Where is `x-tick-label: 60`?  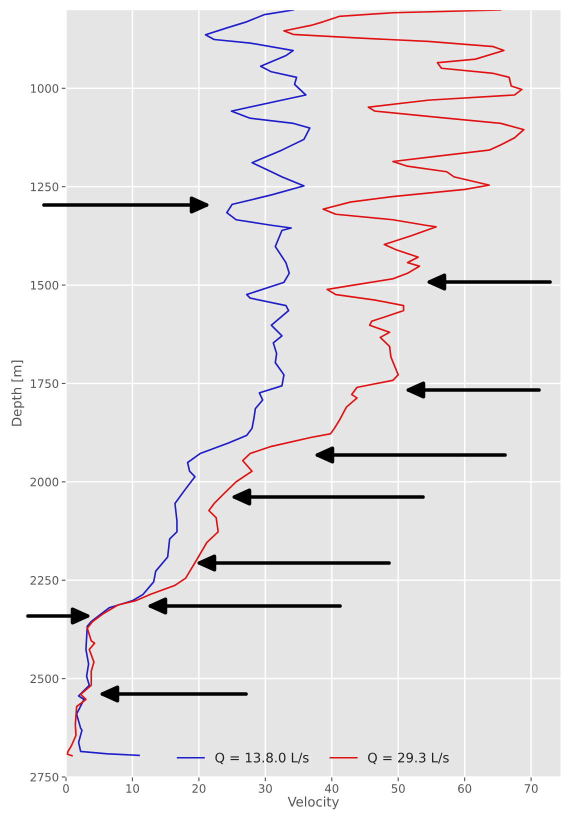
x-tick-label: 60 is located at coordinates (465, 788).